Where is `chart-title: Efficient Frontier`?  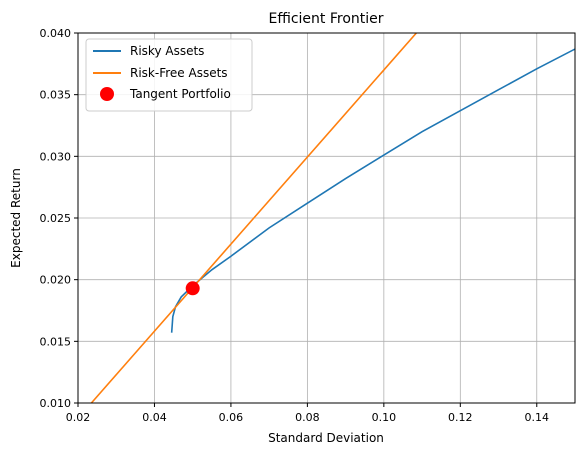 chart-title: Efficient Frontier is located at coordinates (325, 19).